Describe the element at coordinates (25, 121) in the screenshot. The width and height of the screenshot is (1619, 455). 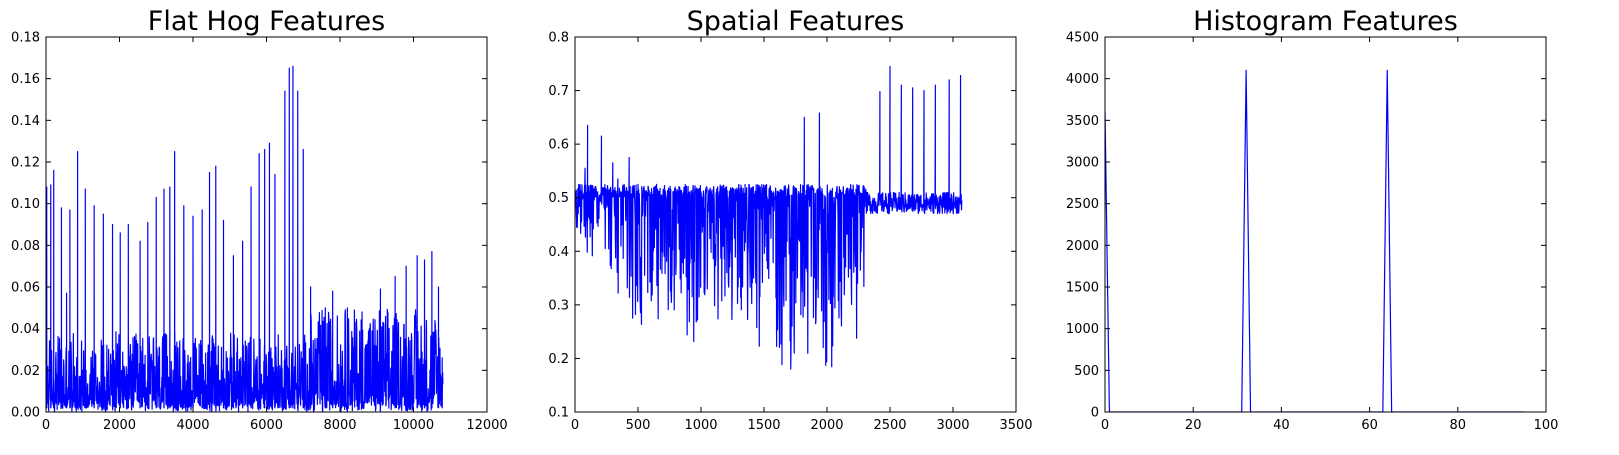
I see `y-tick-label: 0.14` at that location.